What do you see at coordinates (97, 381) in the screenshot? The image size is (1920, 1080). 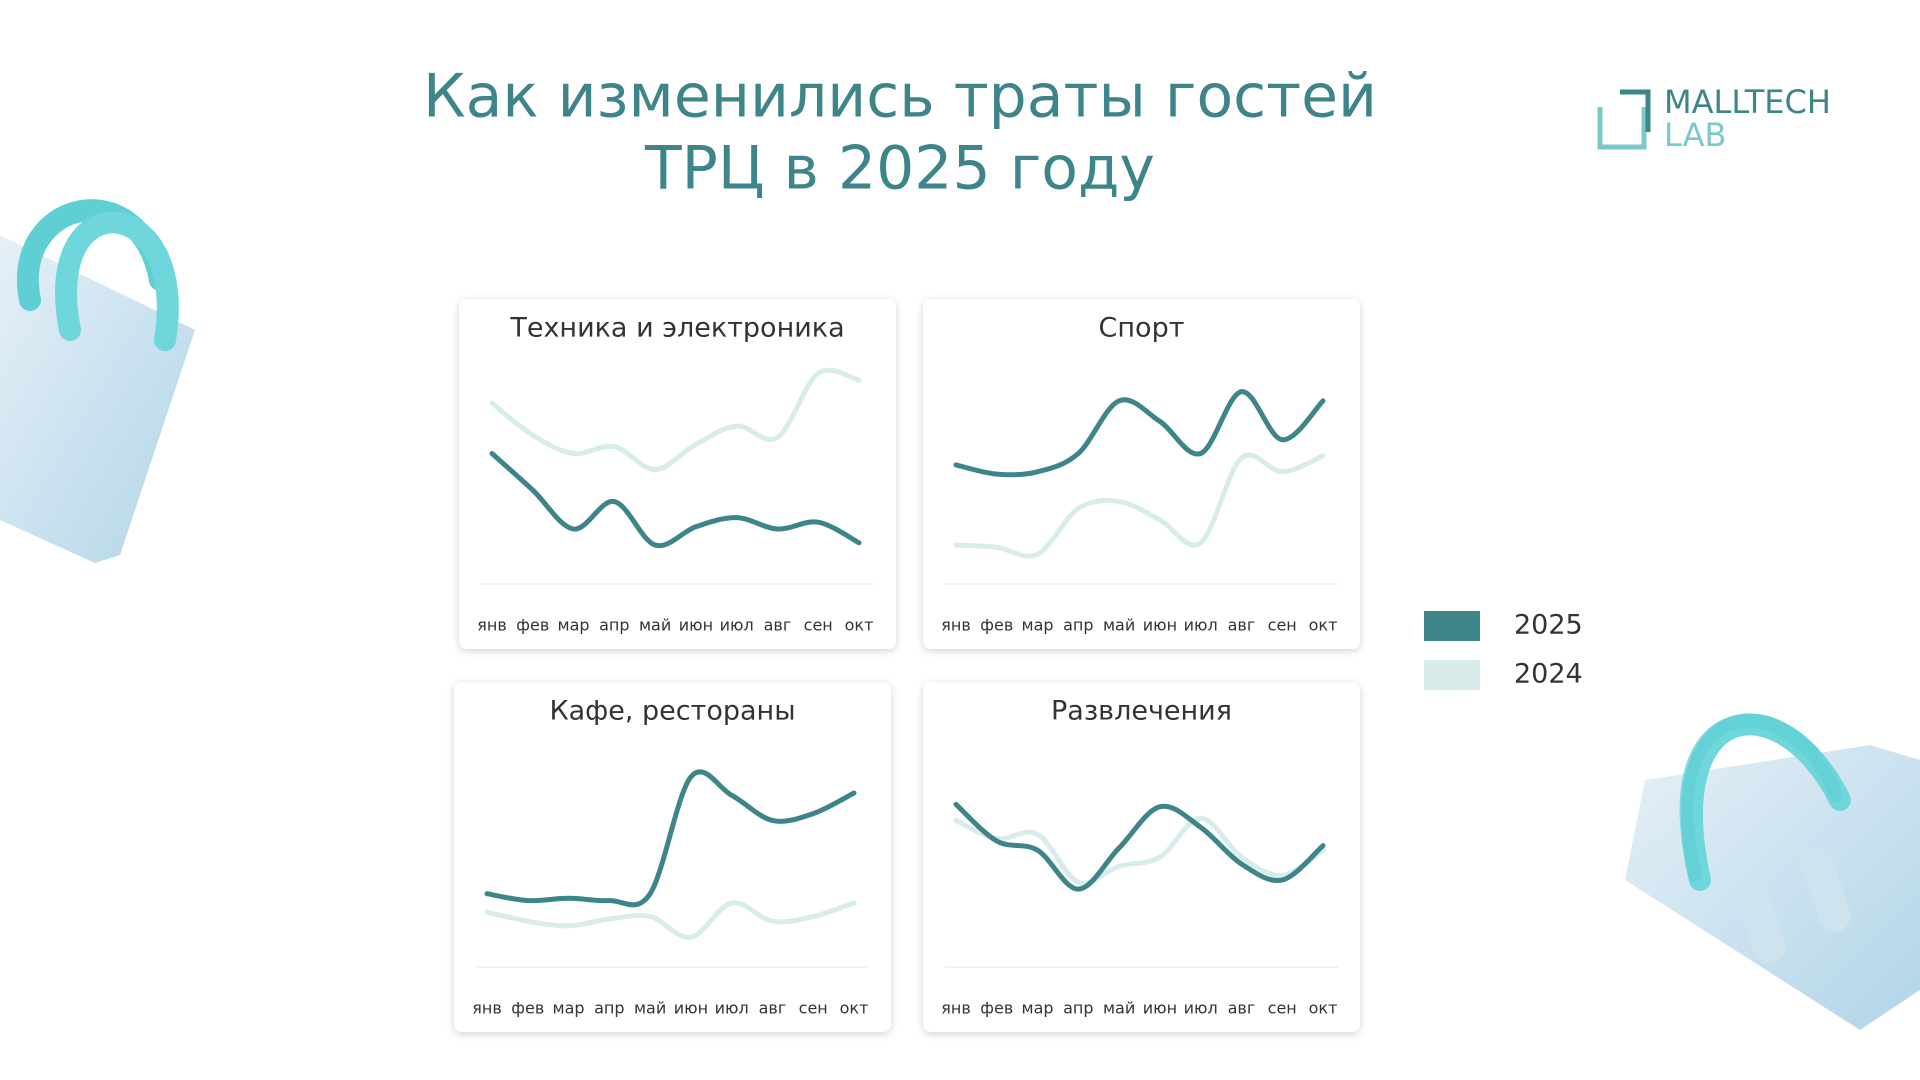 I see `bag-decoration-left` at bounding box center [97, 381].